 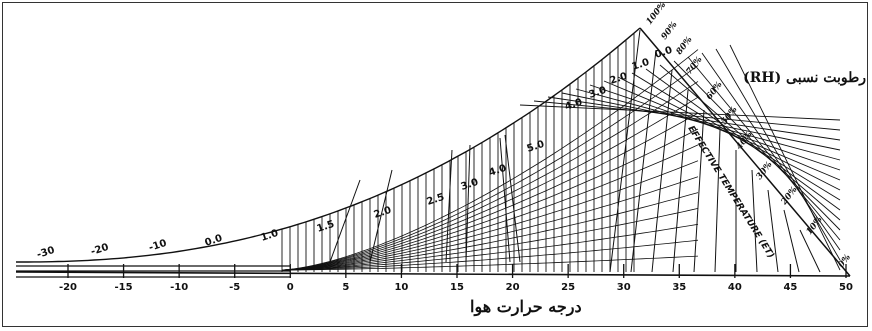 I want to click on et-value-label: 5.0, so click(x=536, y=147).